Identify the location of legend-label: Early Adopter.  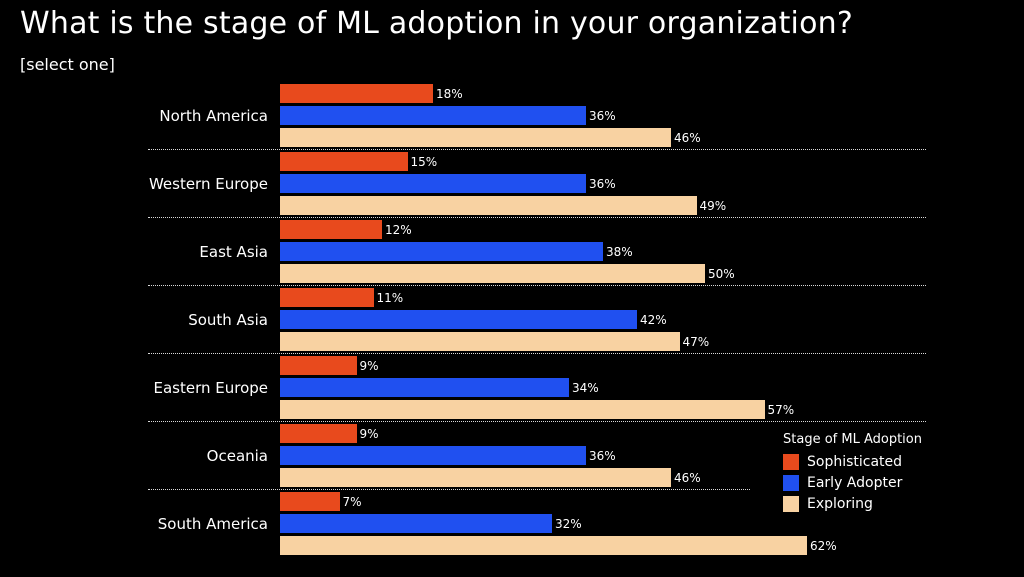
(855, 483).